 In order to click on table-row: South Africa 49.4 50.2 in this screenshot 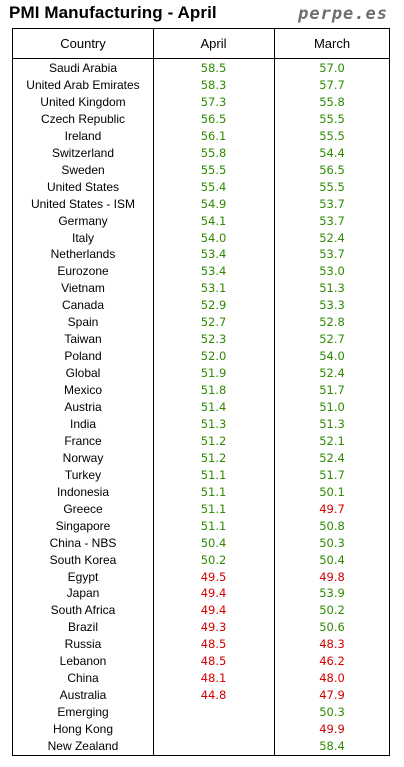, I will do `click(201, 610)`.